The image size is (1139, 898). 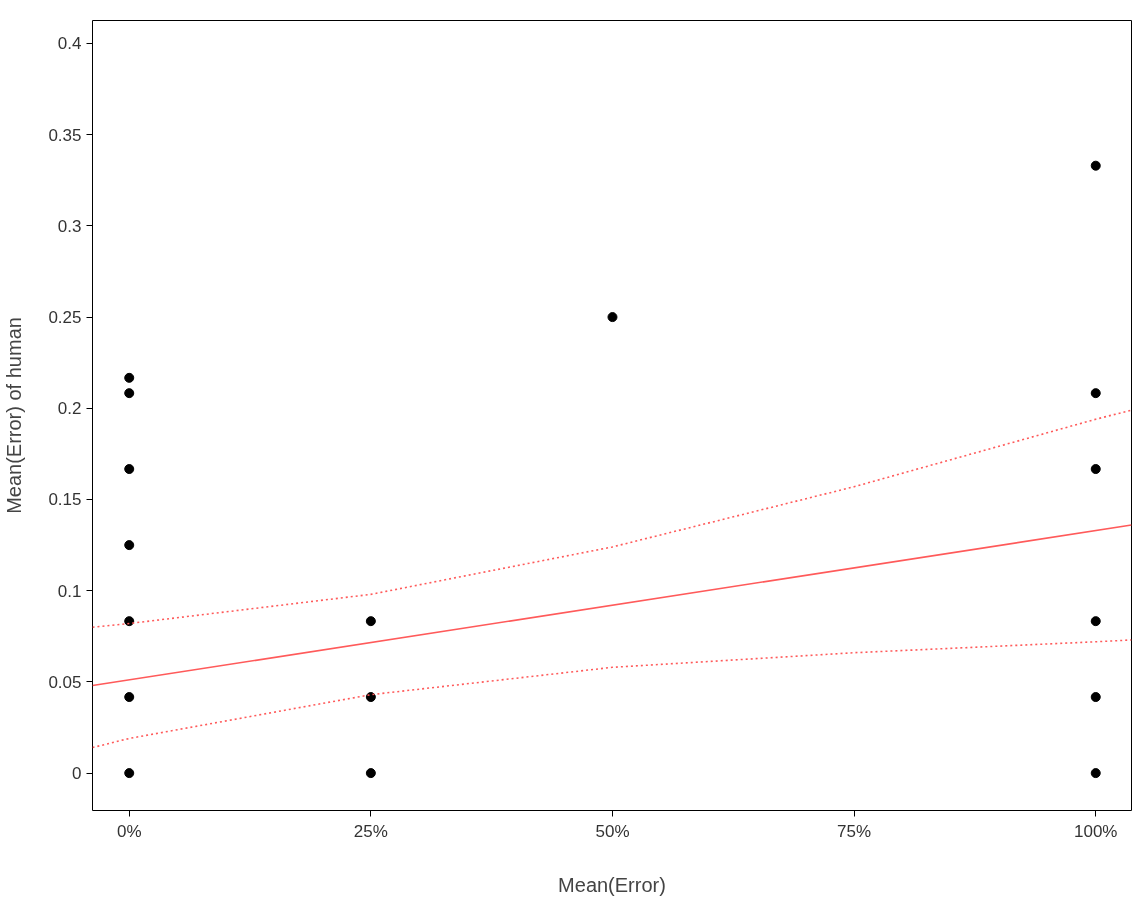 I want to click on y-tick-label: 0.3, so click(x=69, y=226).